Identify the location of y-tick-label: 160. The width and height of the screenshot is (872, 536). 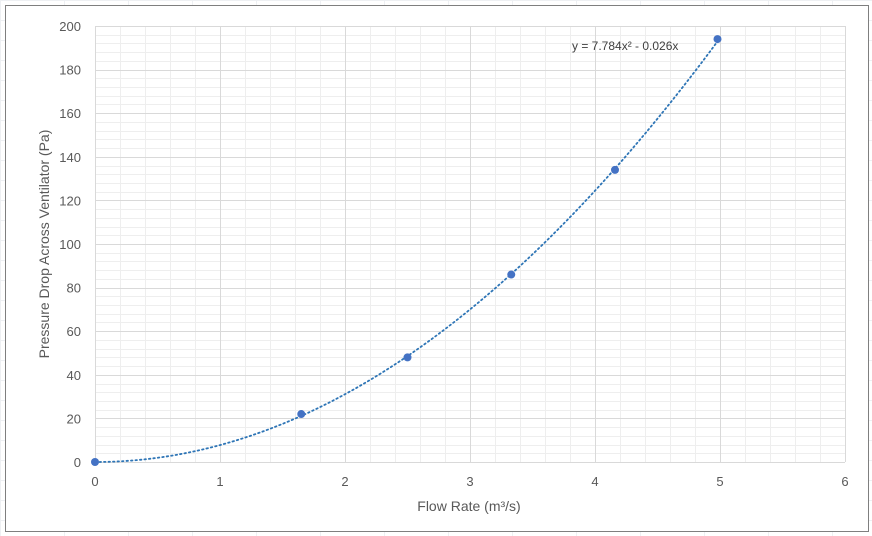
(70, 113).